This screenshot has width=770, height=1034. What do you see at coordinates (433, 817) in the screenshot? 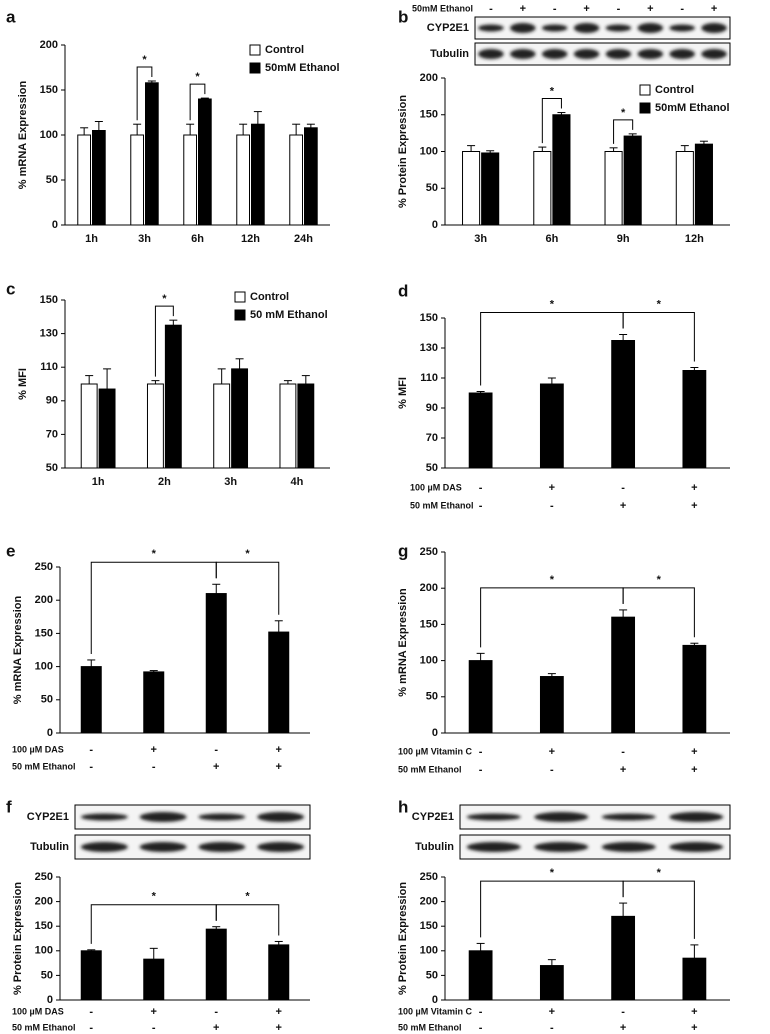
I see `blot-row-label: CYP2E1` at bounding box center [433, 817].